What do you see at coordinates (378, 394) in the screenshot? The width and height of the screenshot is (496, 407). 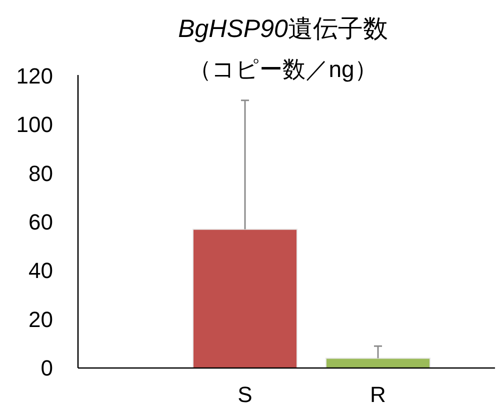 I see `x-tick-label: R` at bounding box center [378, 394].